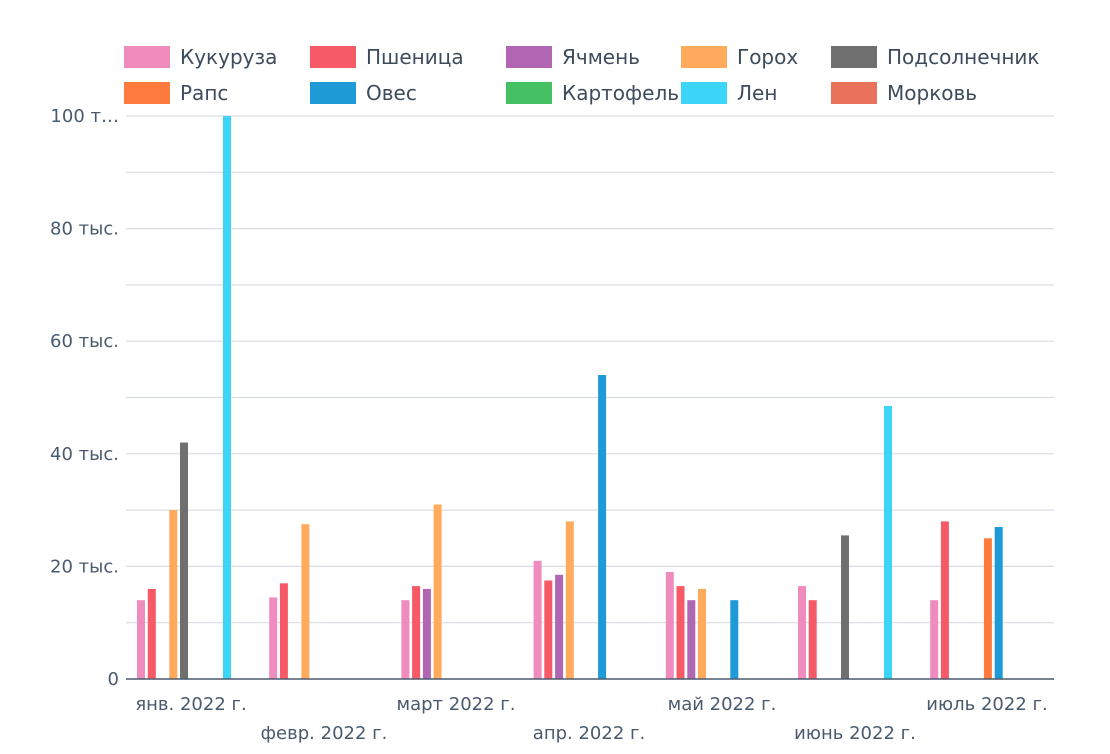 This screenshot has height=754, width=1110. Describe the element at coordinates (934, 639) in the screenshot. I see `bar-кукуруза-6` at that location.